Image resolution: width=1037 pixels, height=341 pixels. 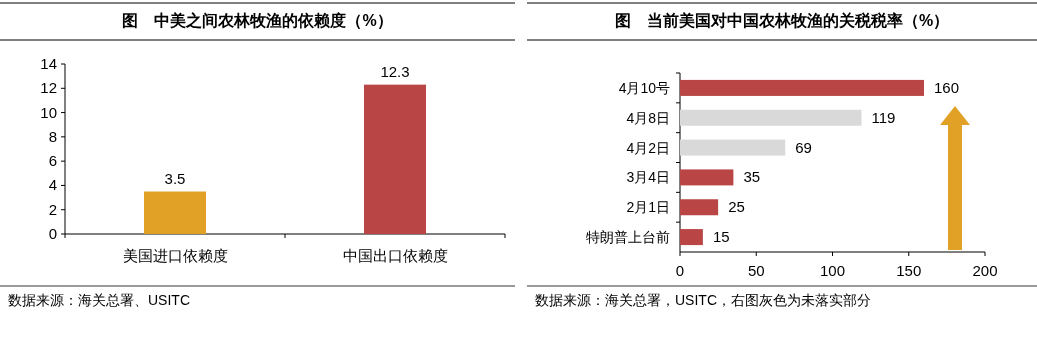 What do you see at coordinates (648, 117) in the screenshot?
I see `y-tick-label: 4月8日` at bounding box center [648, 117].